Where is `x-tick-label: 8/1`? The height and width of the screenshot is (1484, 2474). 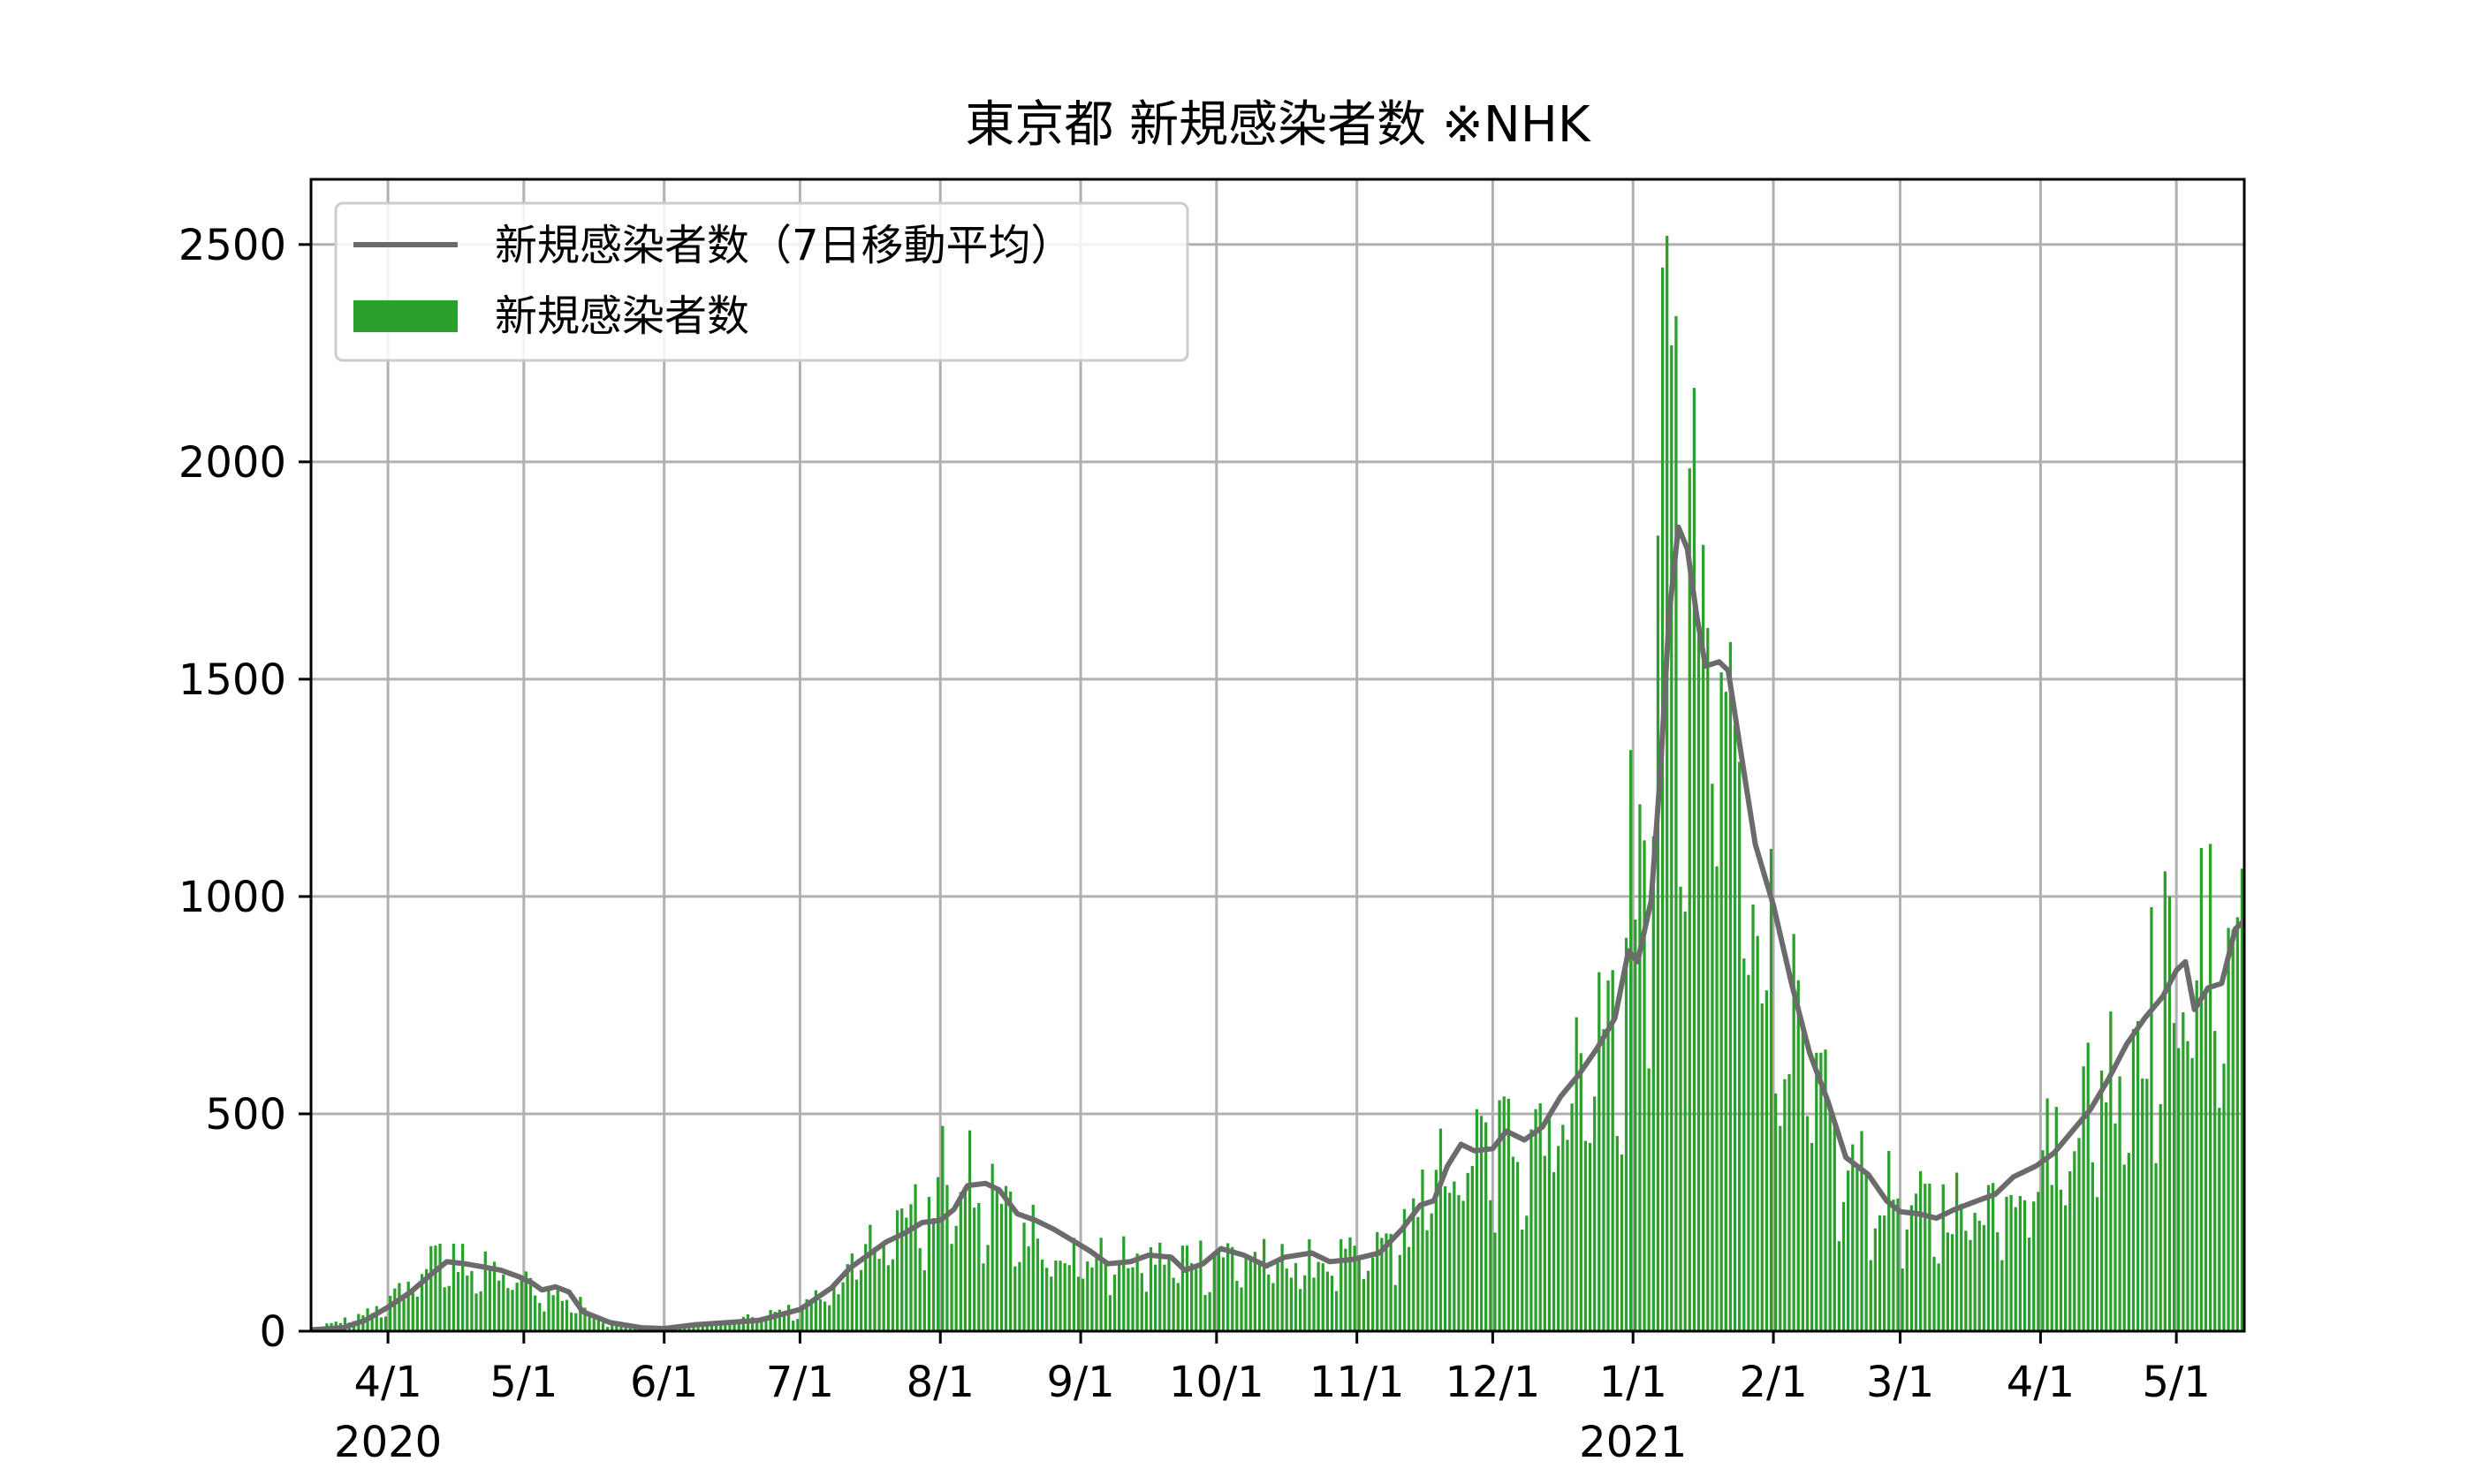 x-tick-label: 8/1 is located at coordinates (941, 1382).